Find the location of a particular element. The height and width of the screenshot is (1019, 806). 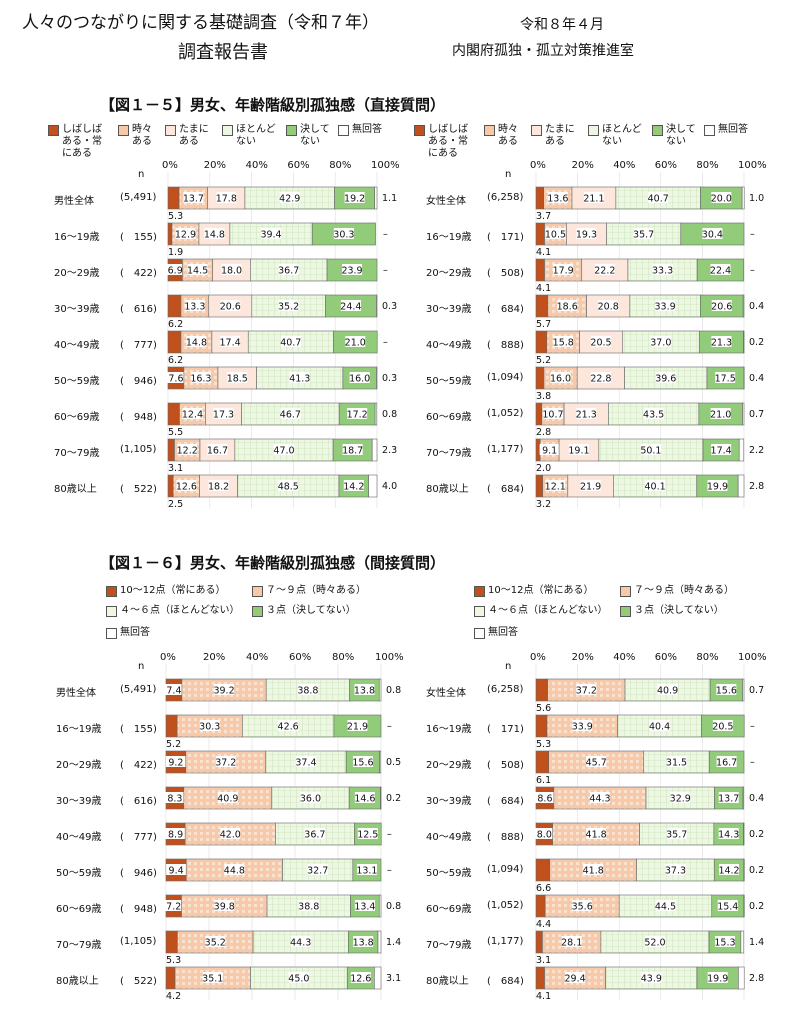

category-label: 70～79歳 is located at coordinates (449, 453).